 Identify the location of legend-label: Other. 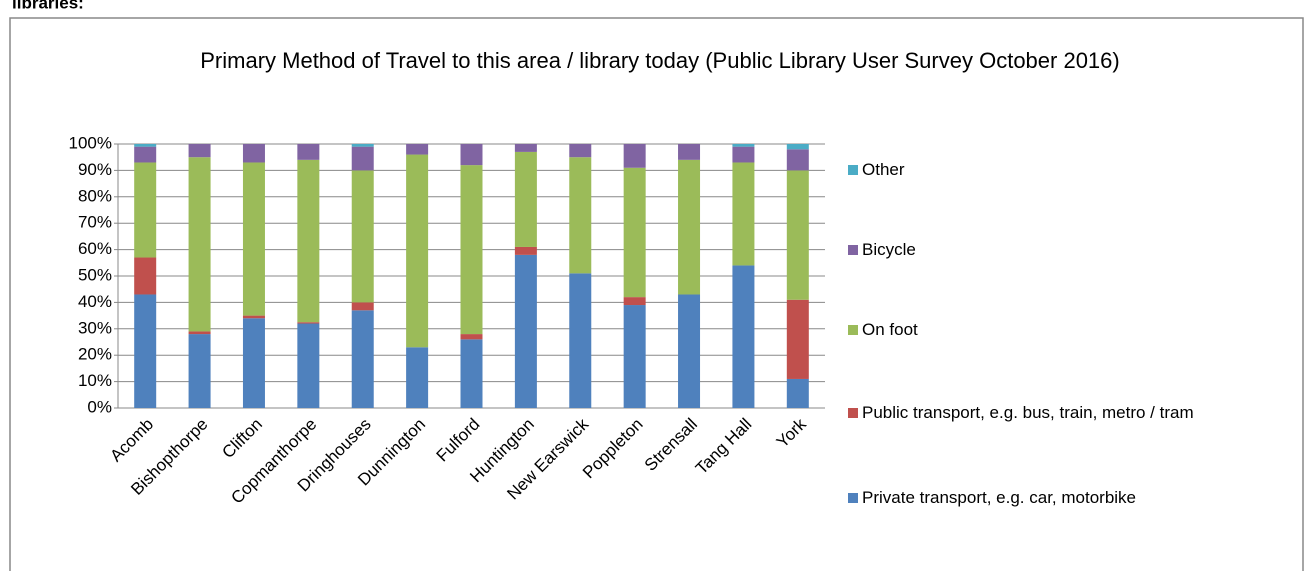
(883, 169).